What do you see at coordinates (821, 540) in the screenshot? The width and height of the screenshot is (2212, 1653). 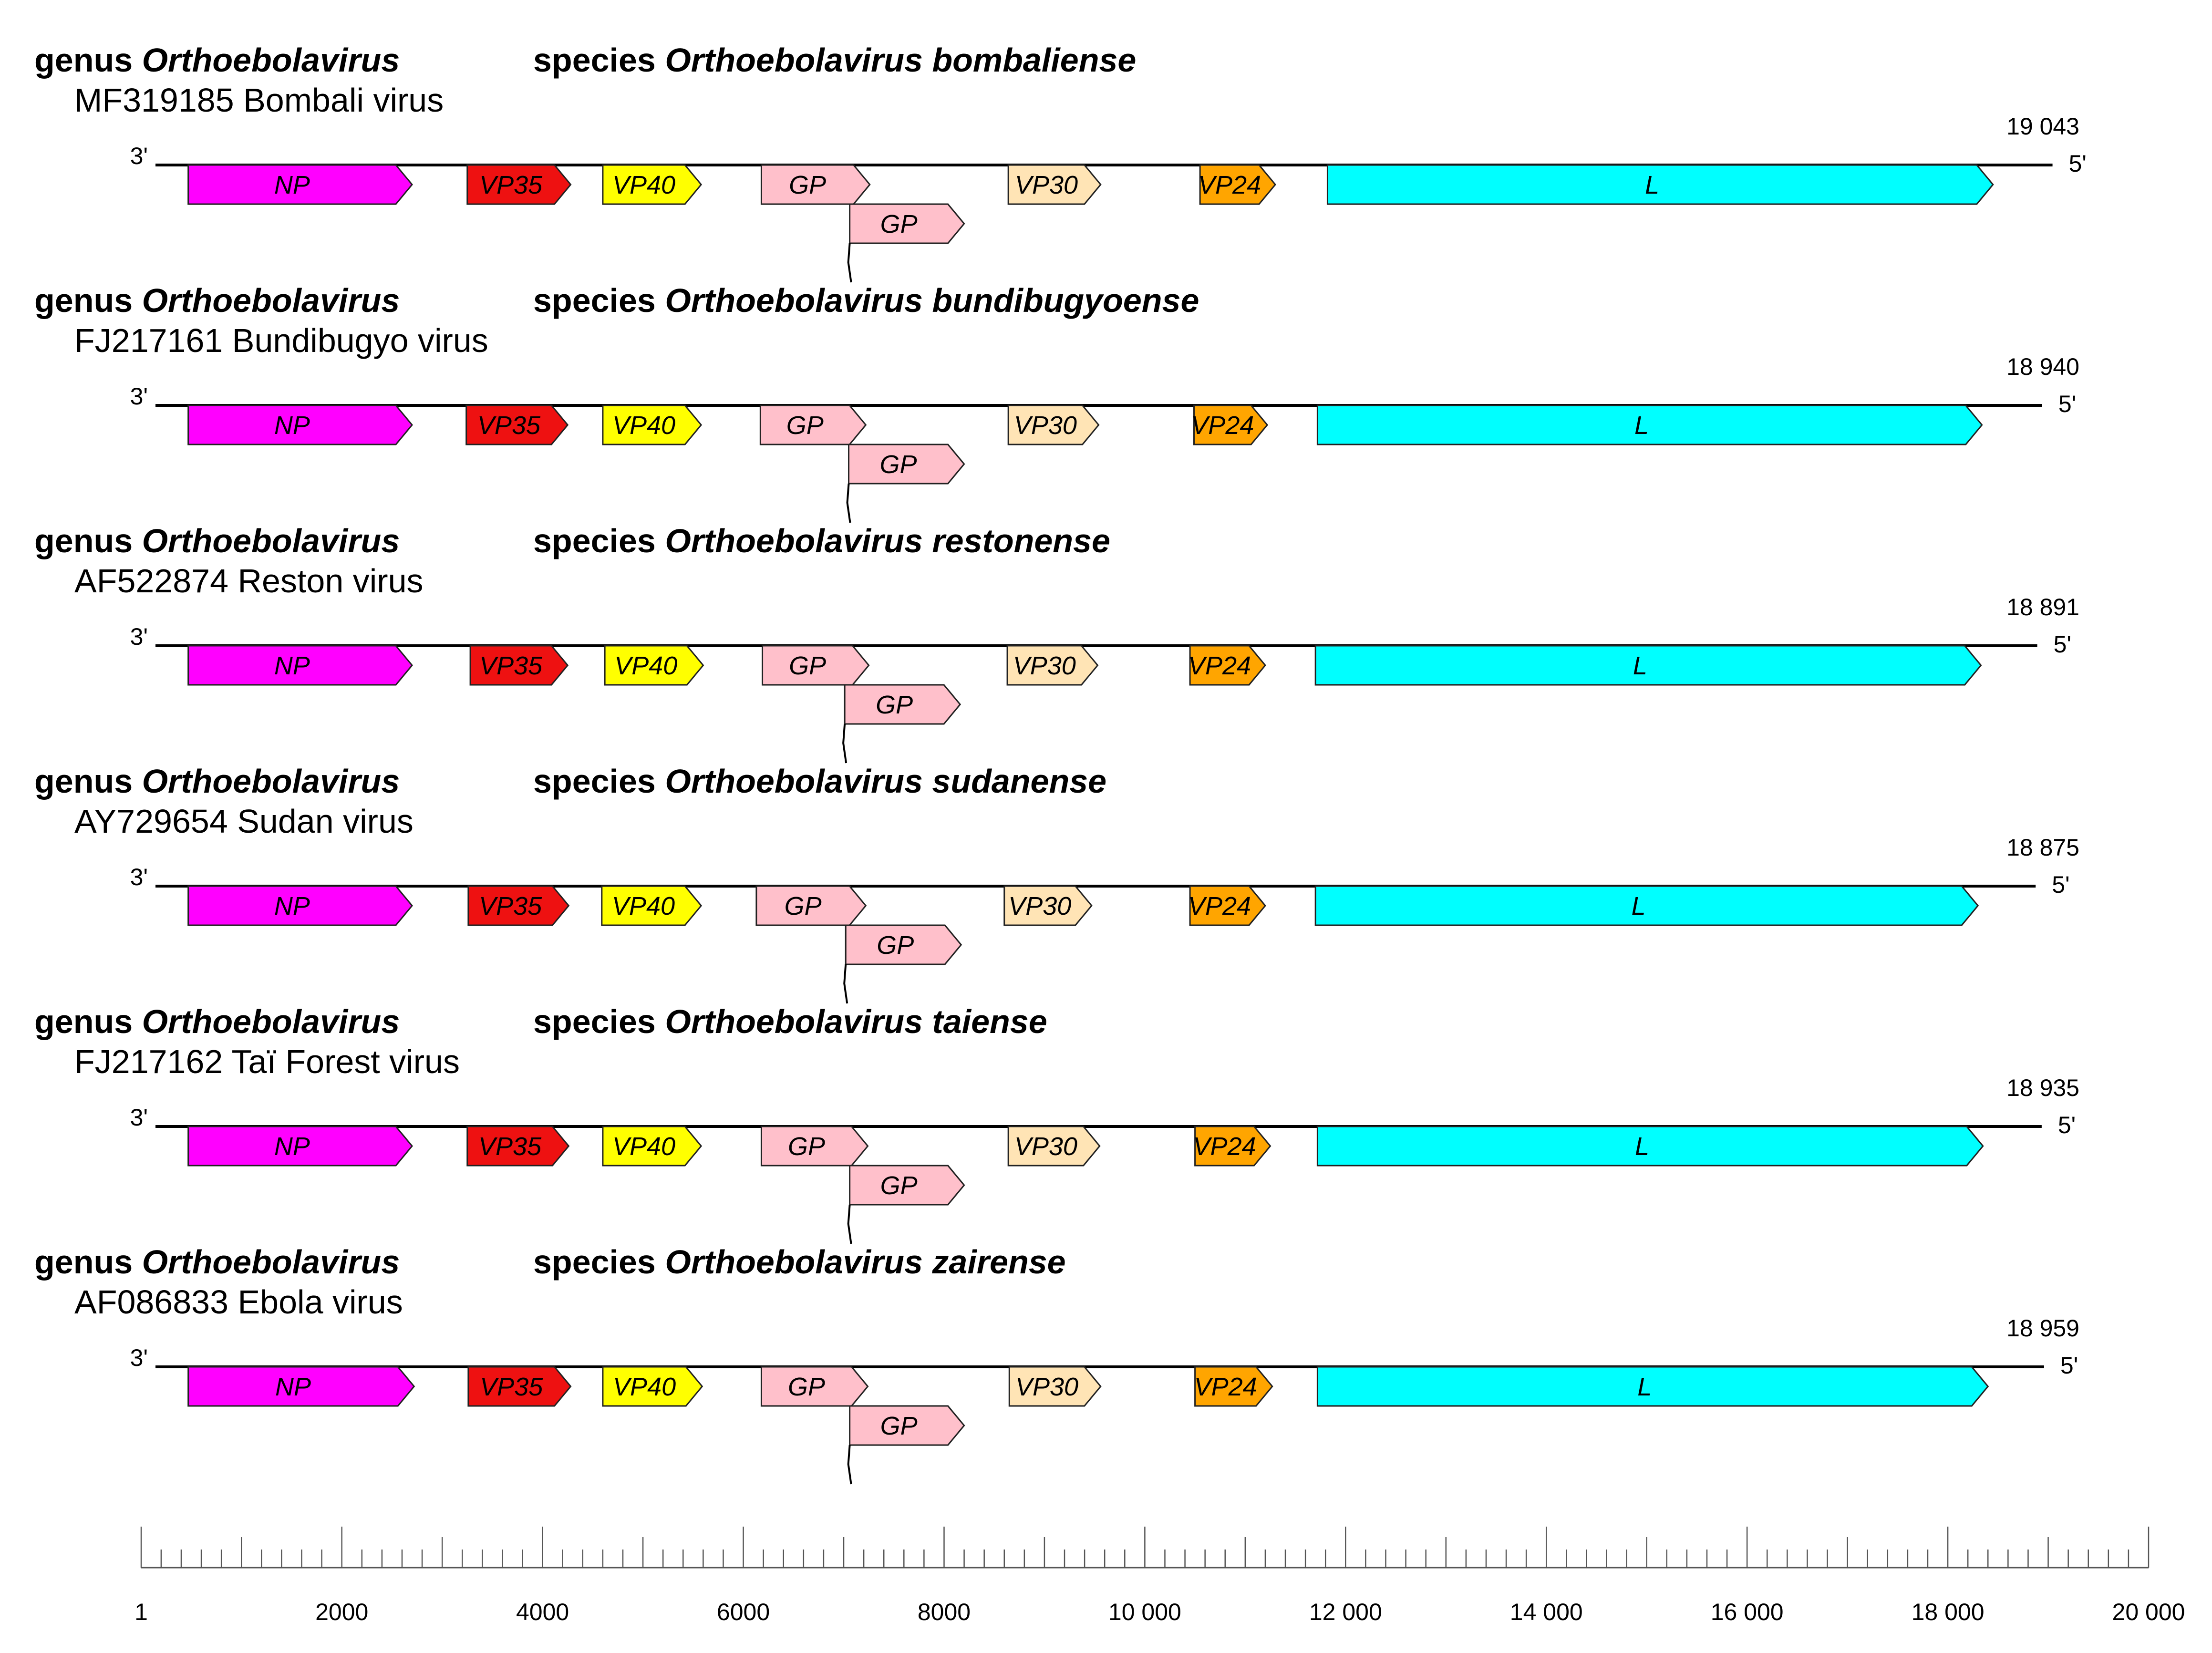 I see `species-header: species Orthoebolavirus restonense` at bounding box center [821, 540].